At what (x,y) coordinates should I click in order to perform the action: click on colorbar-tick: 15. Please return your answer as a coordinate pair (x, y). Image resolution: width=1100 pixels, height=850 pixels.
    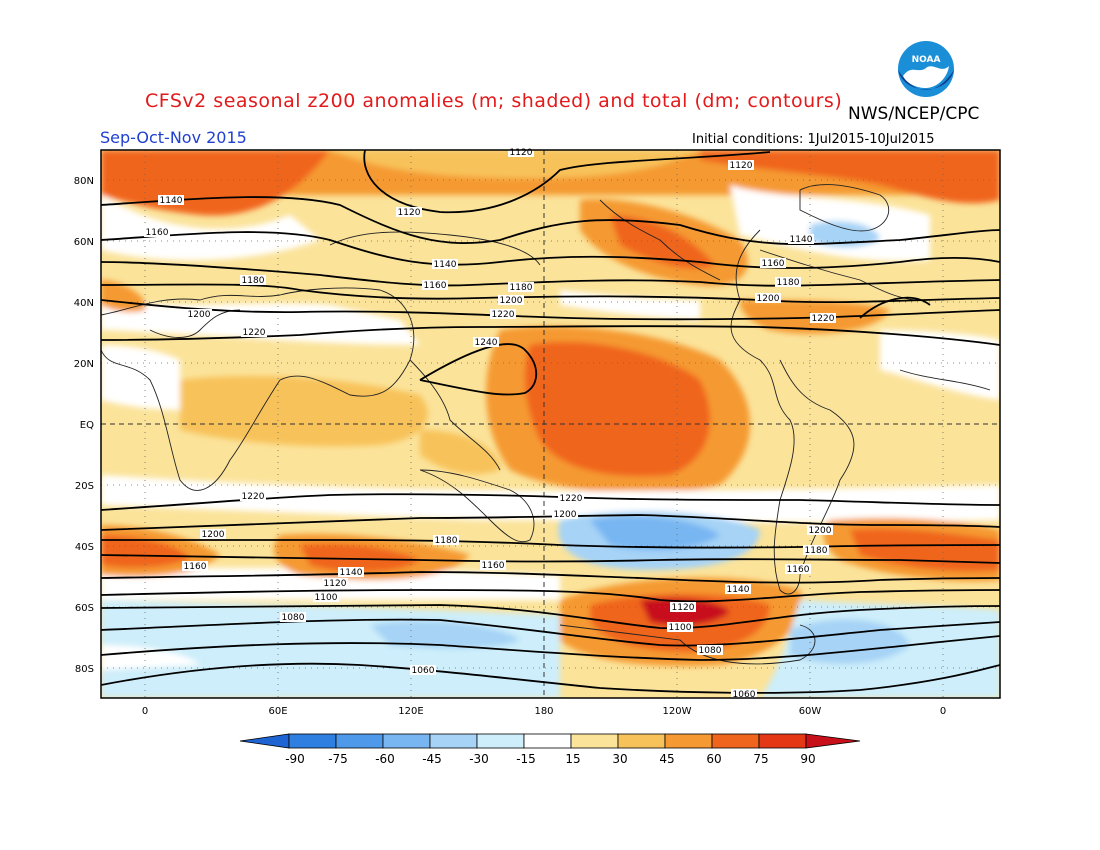
    Looking at the image, I should click on (572, 759).